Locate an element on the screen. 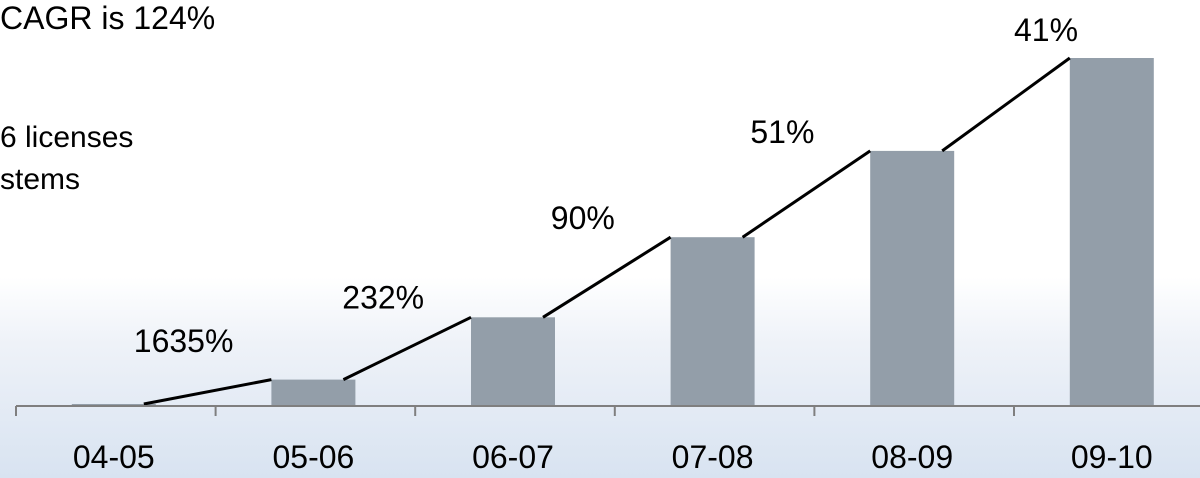  x-tick-label: 04-05 is located at coordinates (114, 457).